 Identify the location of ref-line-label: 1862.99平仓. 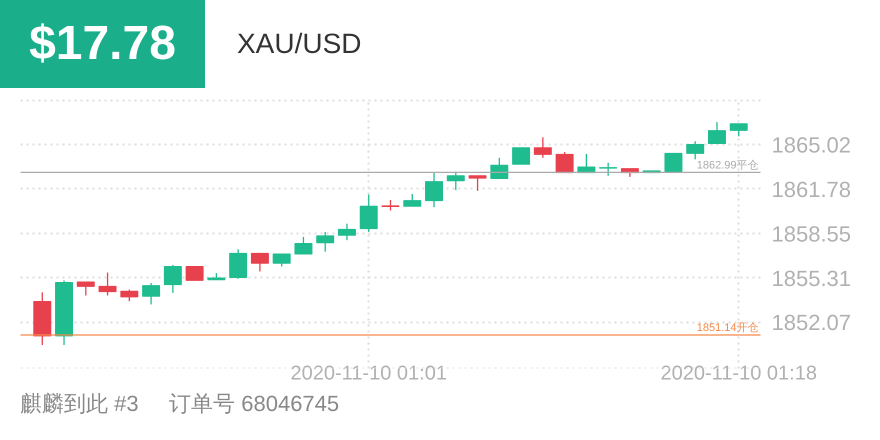
(727, 165).